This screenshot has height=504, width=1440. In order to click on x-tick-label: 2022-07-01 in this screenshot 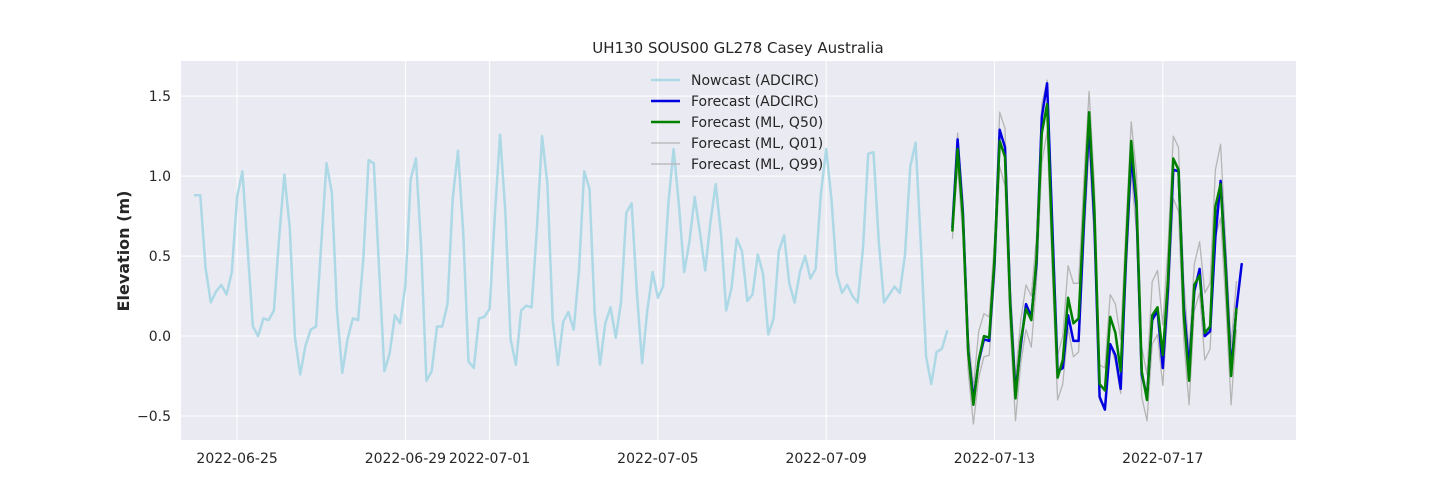, I will do `click(489, 459)`.